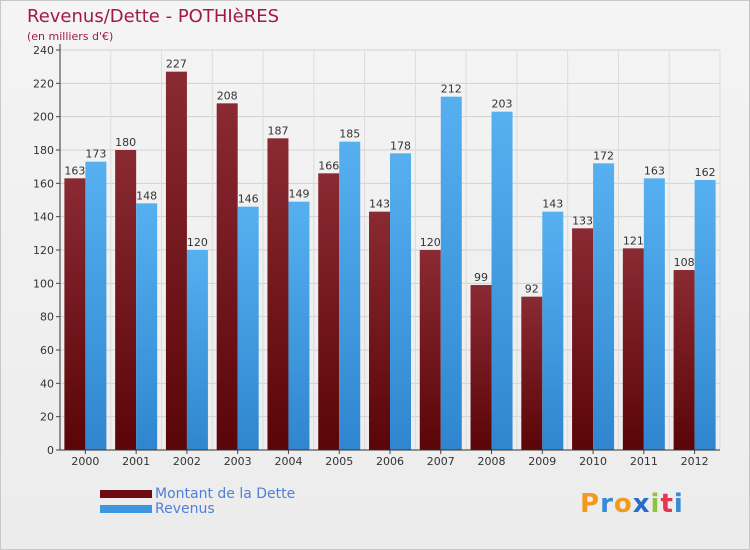 This screenshot has height=550, width=750. I want to click on x-tick-label: 2012, so click(695, 461).